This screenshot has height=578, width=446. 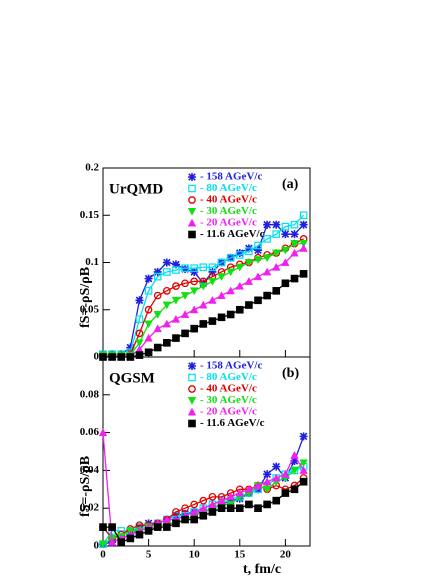 What do you see at coordinates (90, 394) in the screenshot?
I see `y-tick-label: 0.08` at bounding box center [90, 394].